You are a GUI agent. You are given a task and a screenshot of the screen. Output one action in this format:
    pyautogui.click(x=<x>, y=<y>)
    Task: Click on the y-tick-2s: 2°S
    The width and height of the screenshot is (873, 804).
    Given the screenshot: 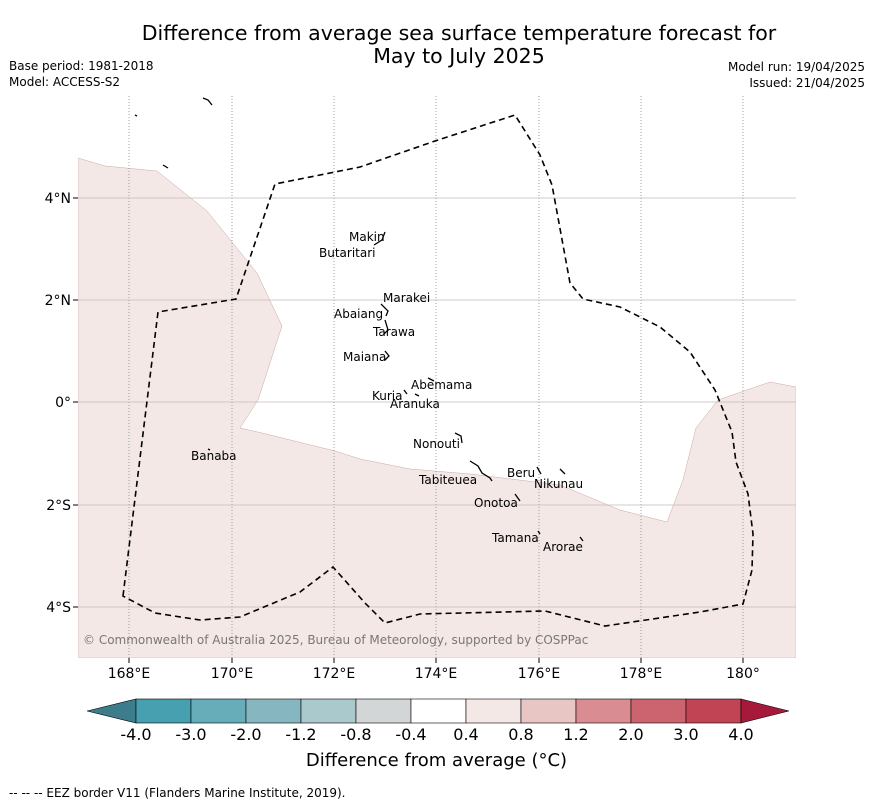 What is the action you would take?
    pyautogui.click(x=58, y=506)
    